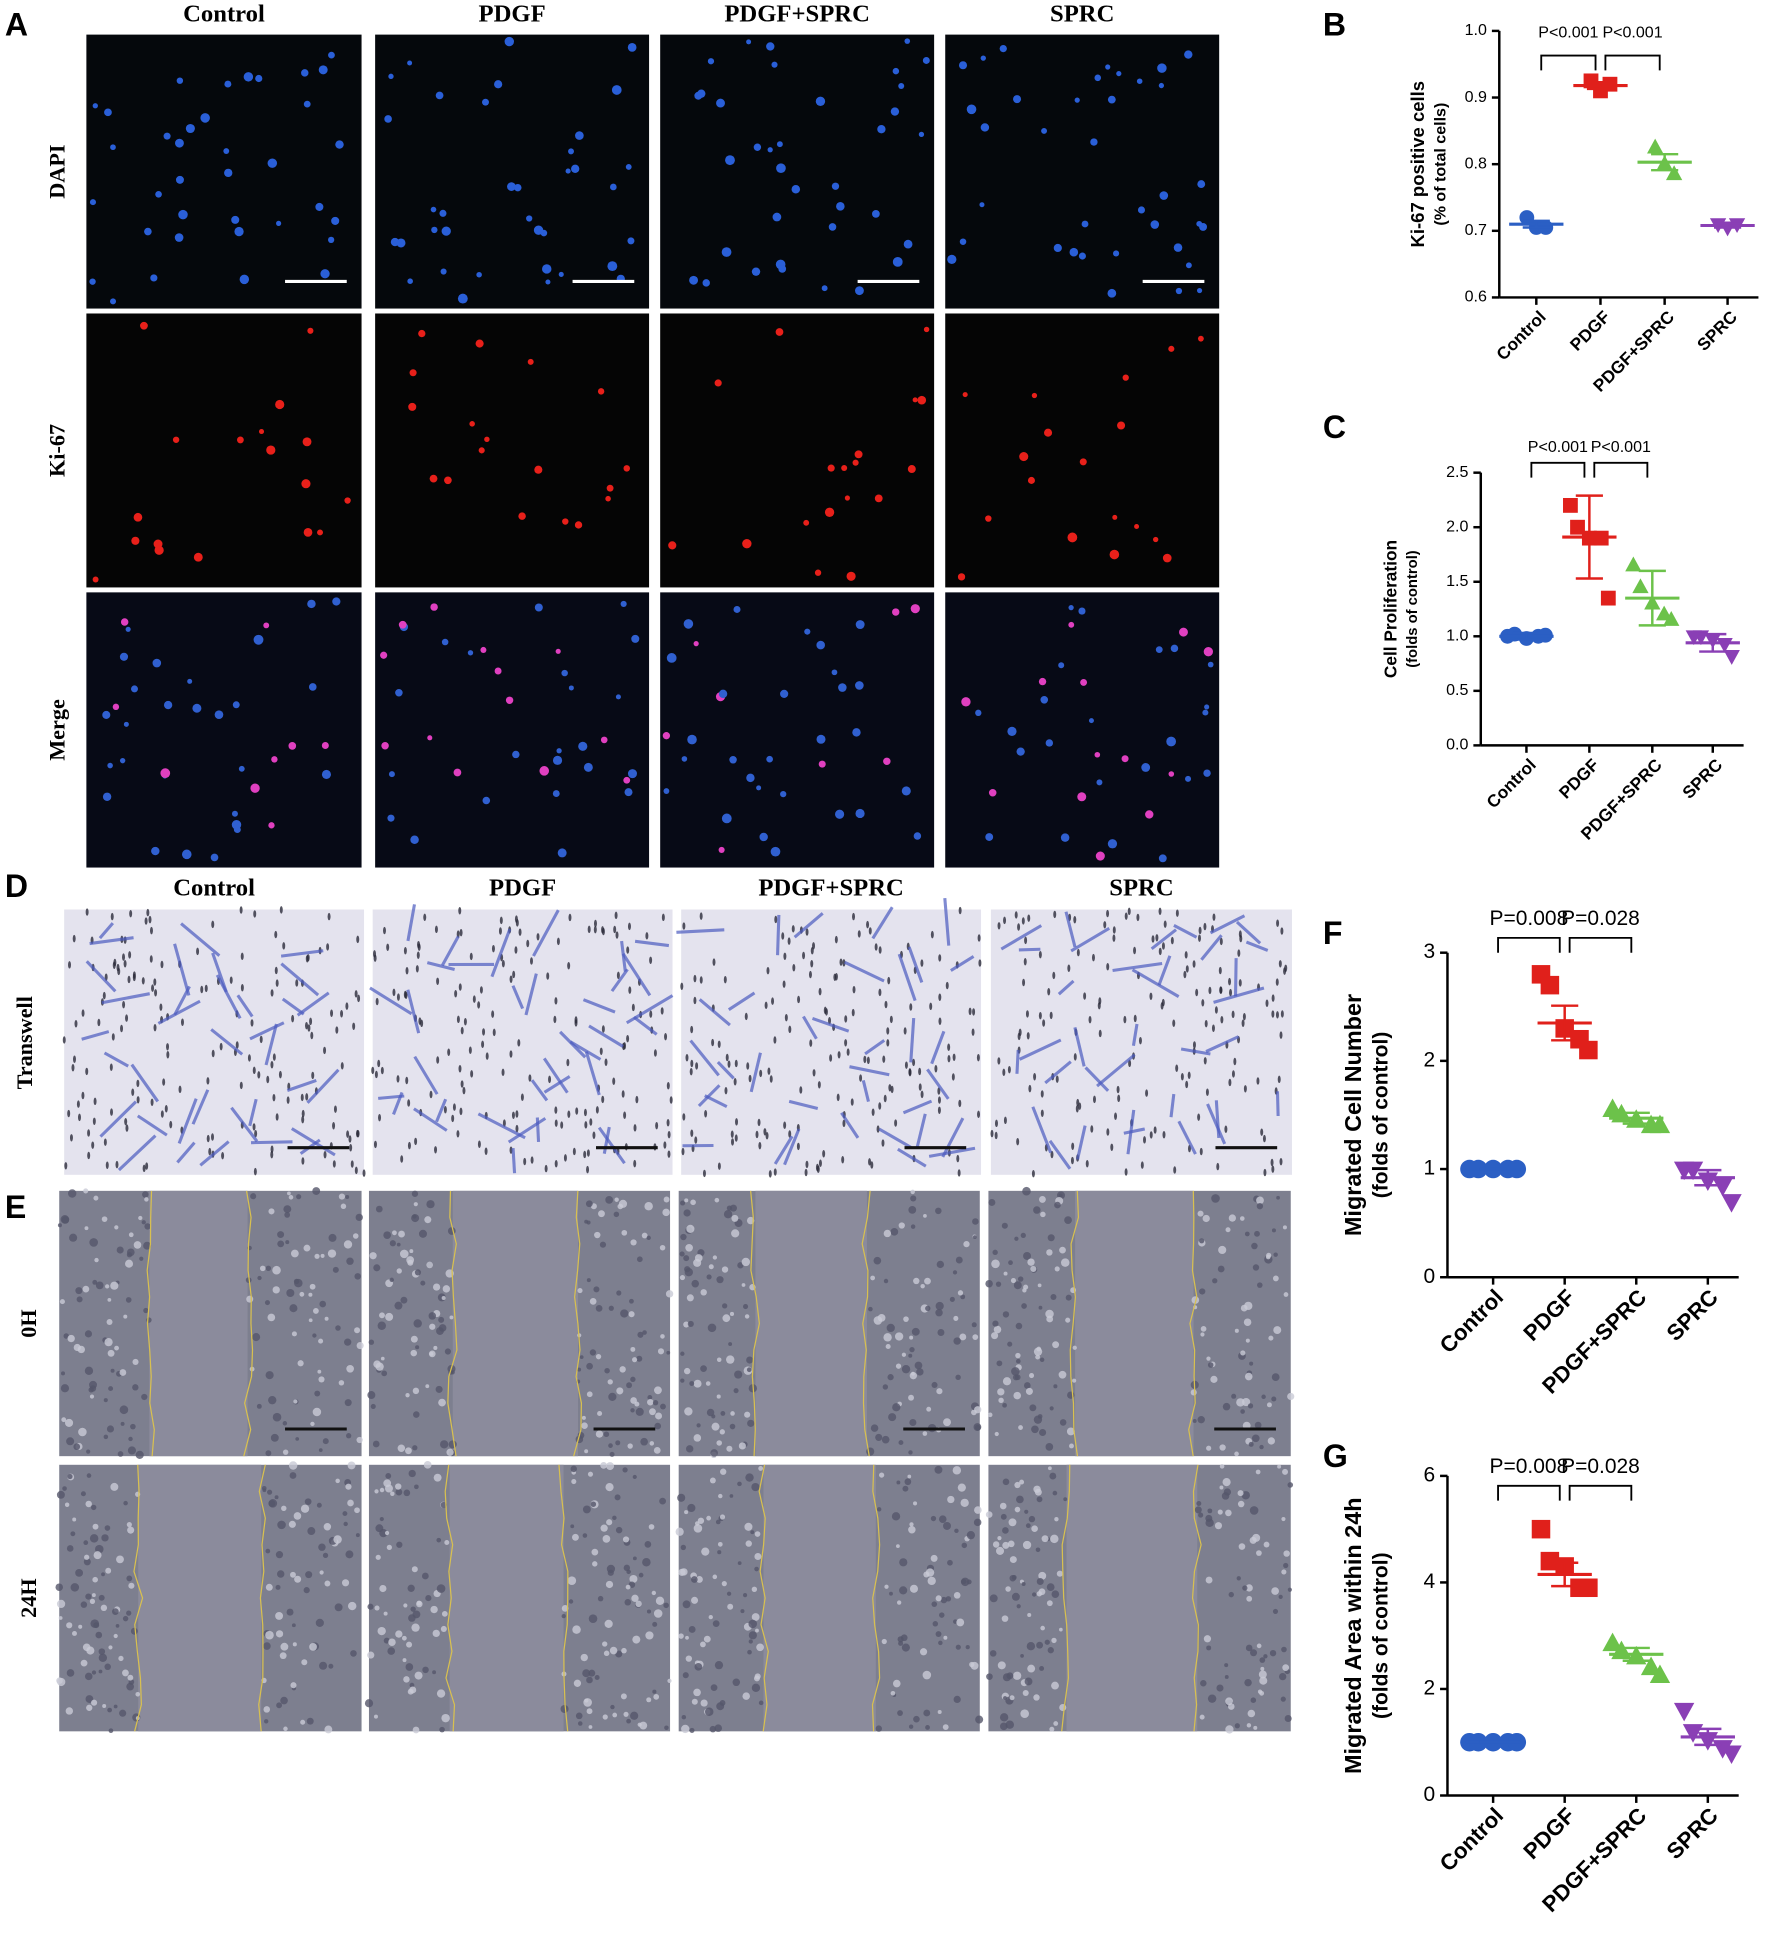 The width and height of the screenshot is (1772, 1935). I want to click on y-tick-label: 2, so click(1429, 1059).